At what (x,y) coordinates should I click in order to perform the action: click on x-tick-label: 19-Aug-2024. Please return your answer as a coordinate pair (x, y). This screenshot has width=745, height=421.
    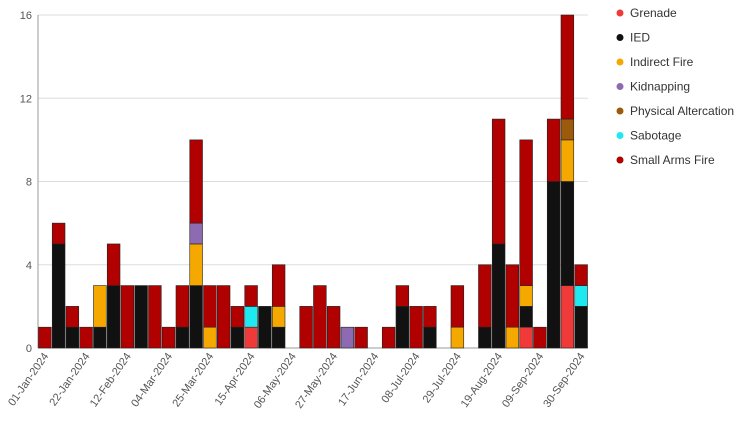
    Looking at the image, I should click on (482, 380).